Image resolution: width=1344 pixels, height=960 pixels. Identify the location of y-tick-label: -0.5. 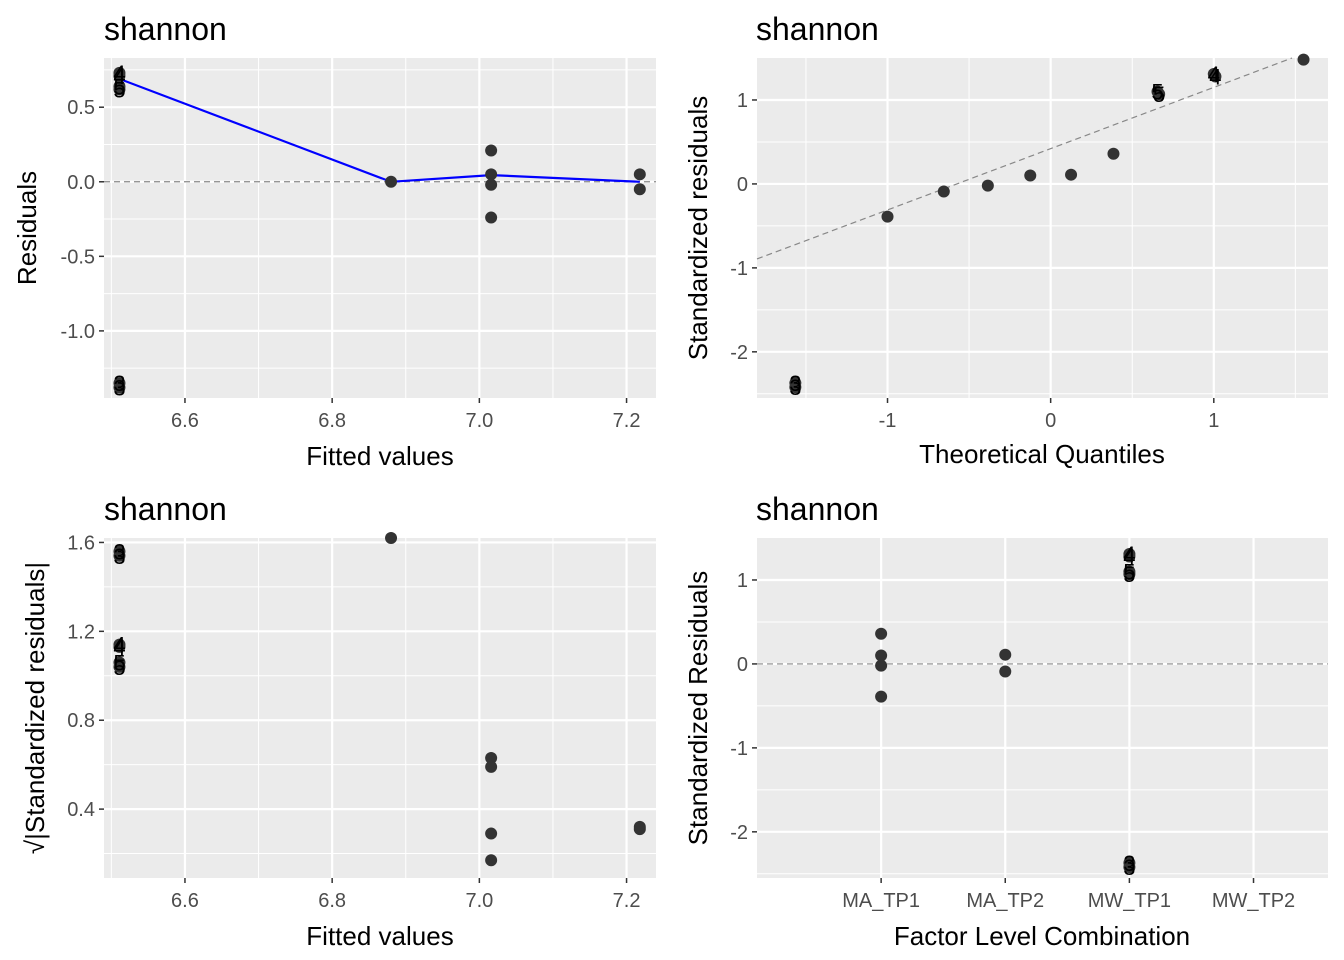
(78, 257).